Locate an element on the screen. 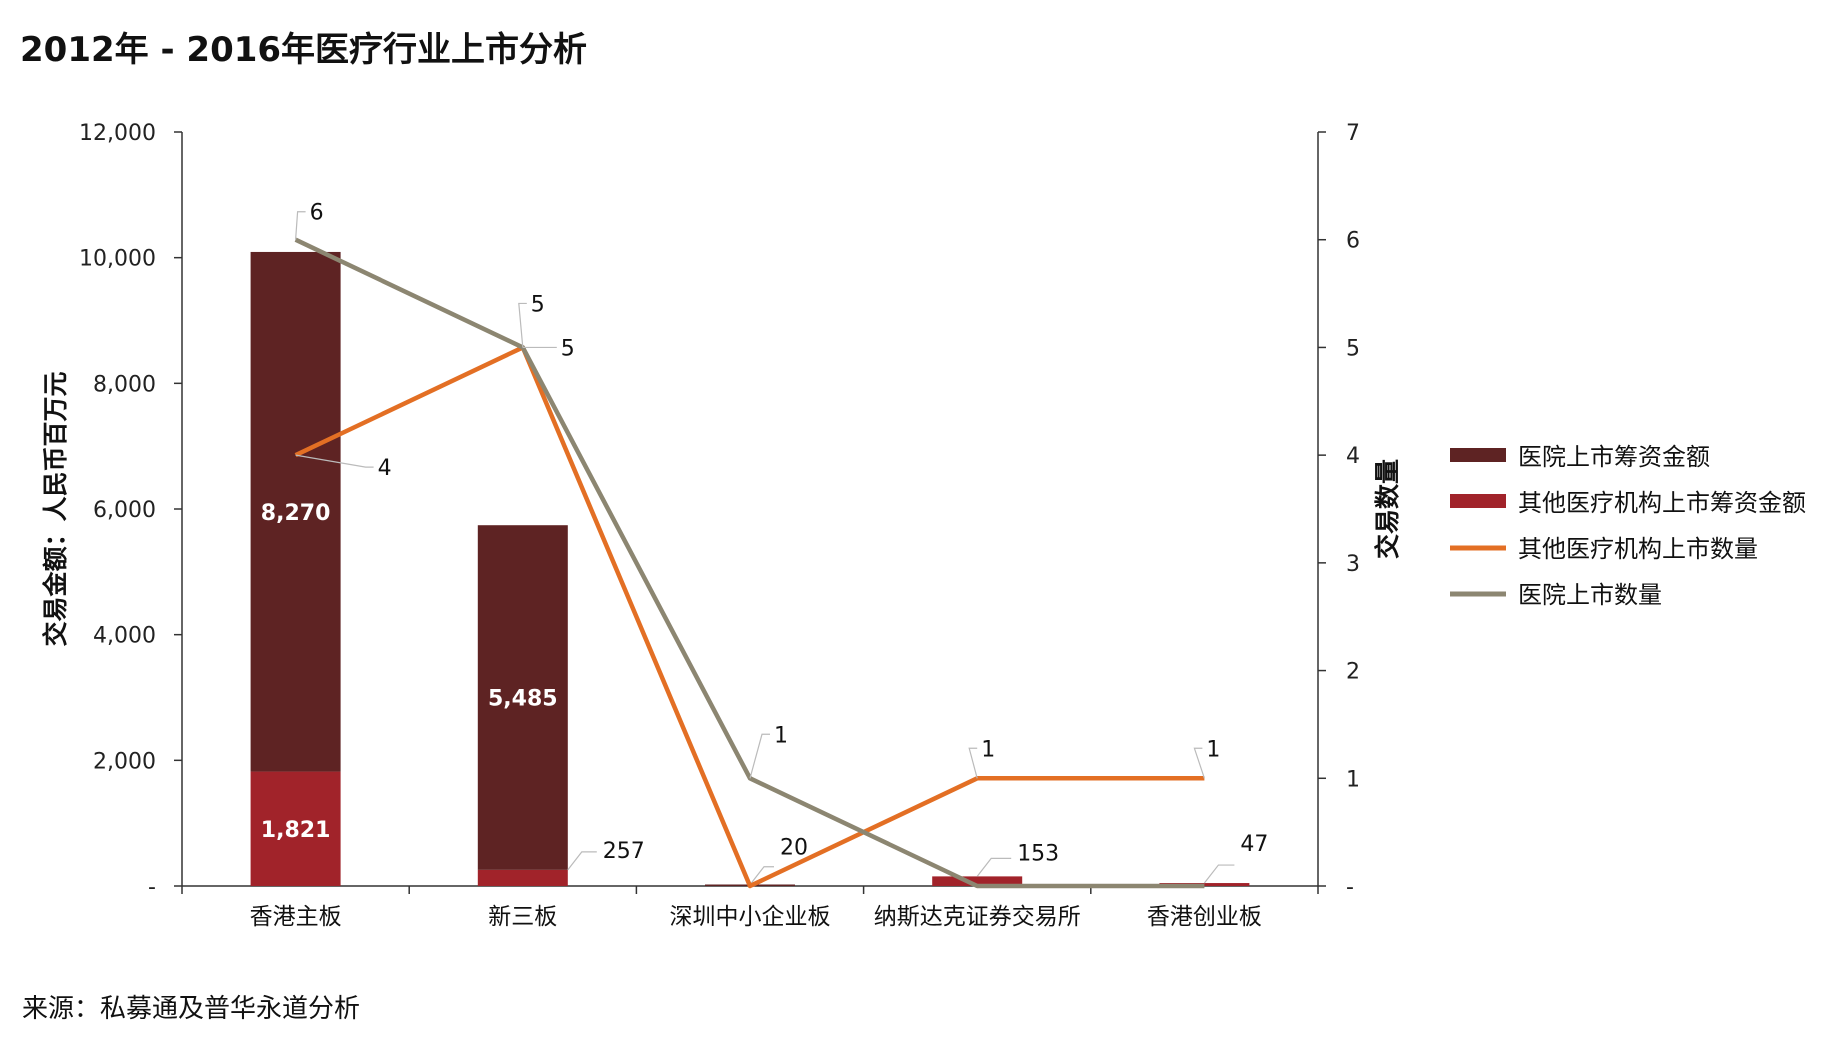  right-axis-tick-label: - is located at coordinates (1350, 887).